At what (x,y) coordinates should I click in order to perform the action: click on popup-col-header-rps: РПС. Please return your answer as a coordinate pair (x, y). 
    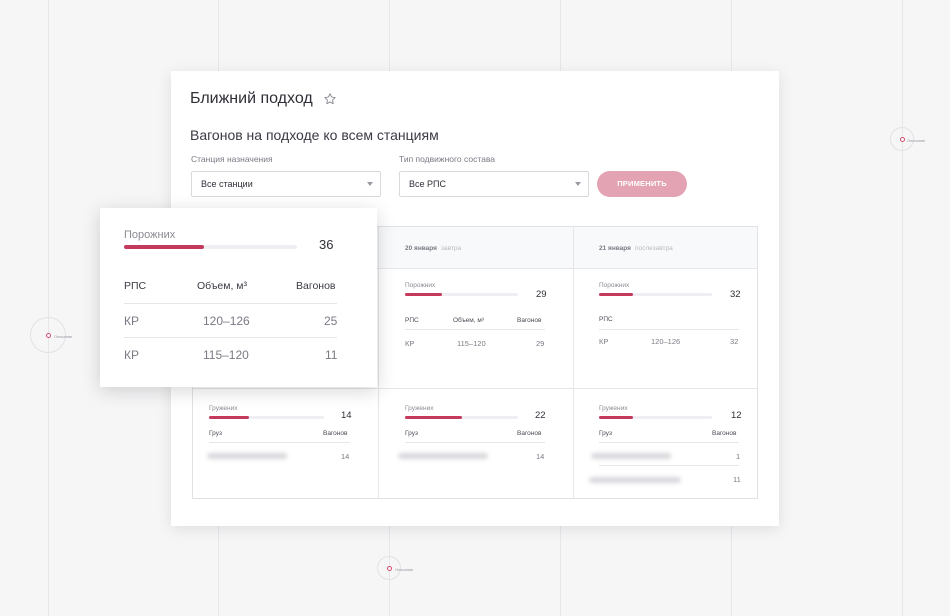
    Looking at the image, I should click on (135, 286).